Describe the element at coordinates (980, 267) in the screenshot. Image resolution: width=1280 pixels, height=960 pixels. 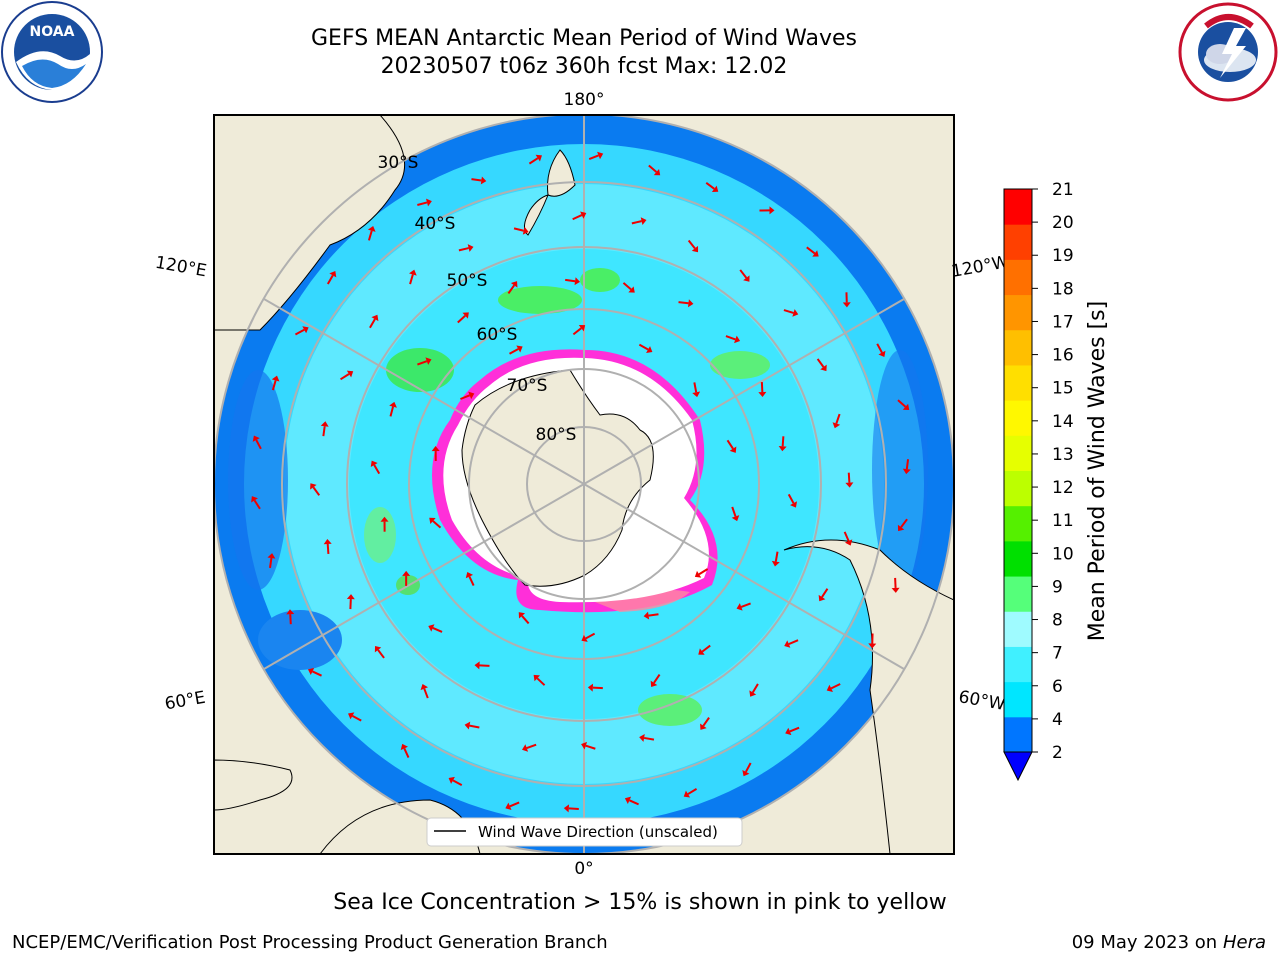
I see `lon-label-120w: 120°W` at that location.